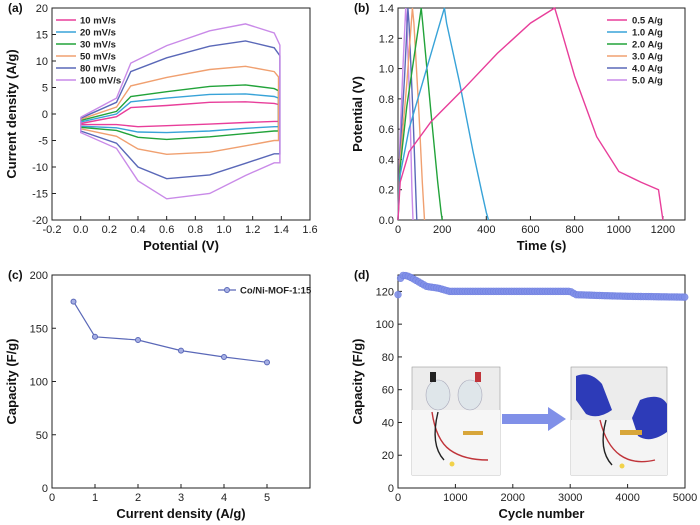  What do you see at coordinates (627, 498) in the screenshot?
I see `x-tick-label: 4000` at bounding box center [627, 498].